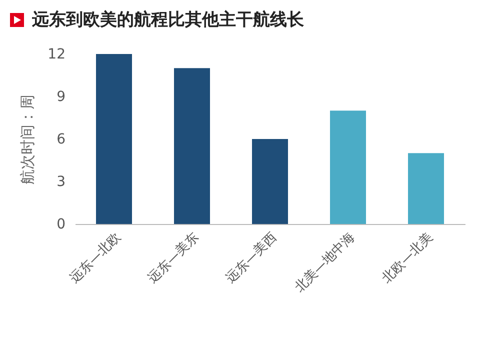 This screenshot has height=357, width=495. What do you see at coordinates (95, 258) in the screenshot?
I see `x-tick-label: 远东—北欧` at bounding box center [95, 258].